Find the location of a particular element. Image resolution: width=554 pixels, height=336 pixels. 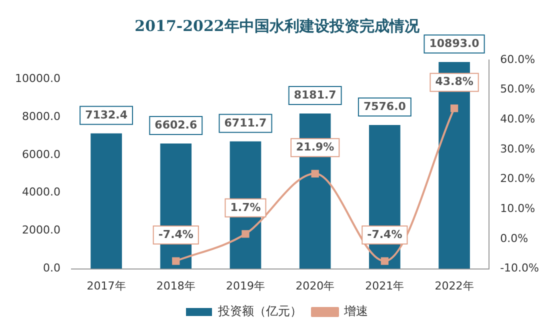

y2-tick-label: 40.0% is located at coordinates (518, 119).